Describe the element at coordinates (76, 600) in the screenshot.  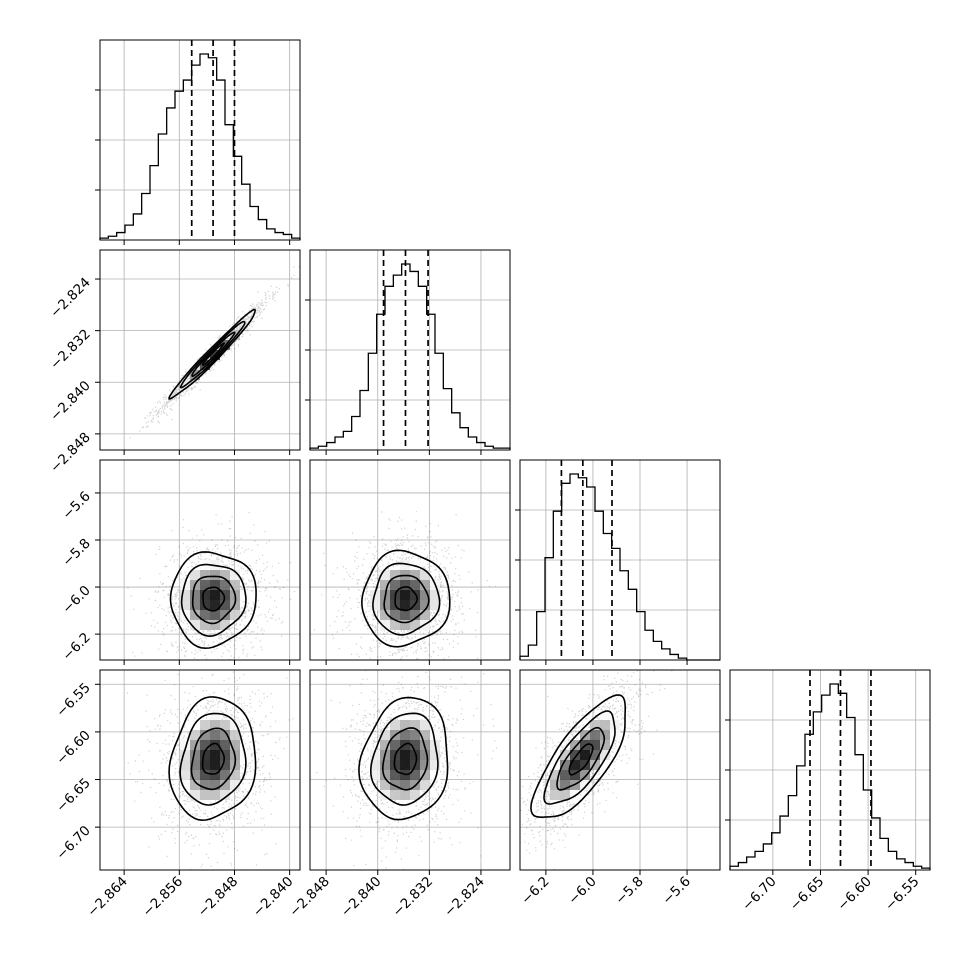
I see `y-tick-label: −6.0` at that location.